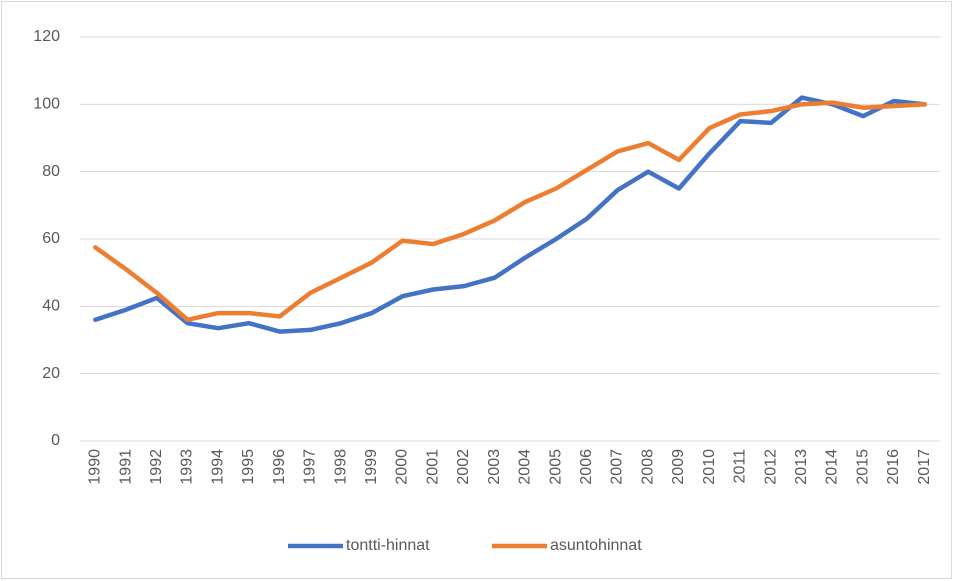  What do you see at coordinates (125, 467) in the screenshot?
I see `x-tick-label: 1991` at bounding box center [125, 467].